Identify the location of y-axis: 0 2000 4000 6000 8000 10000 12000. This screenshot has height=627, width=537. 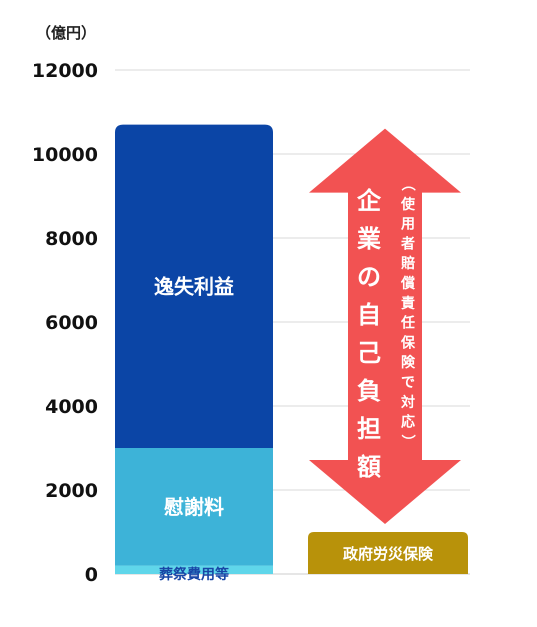
(65, 323).